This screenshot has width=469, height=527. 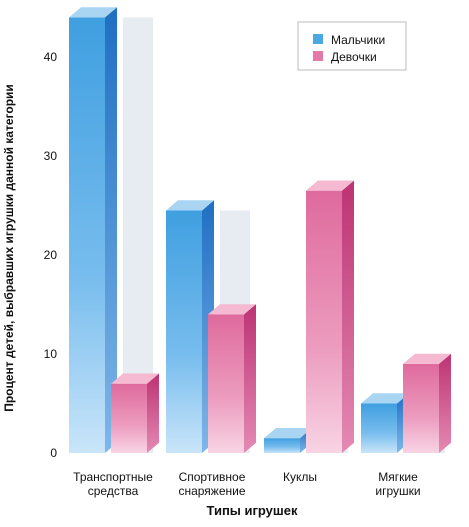 I want to click on x-tick-label: Спортивное снаряжение, so click(x=211, y=484).